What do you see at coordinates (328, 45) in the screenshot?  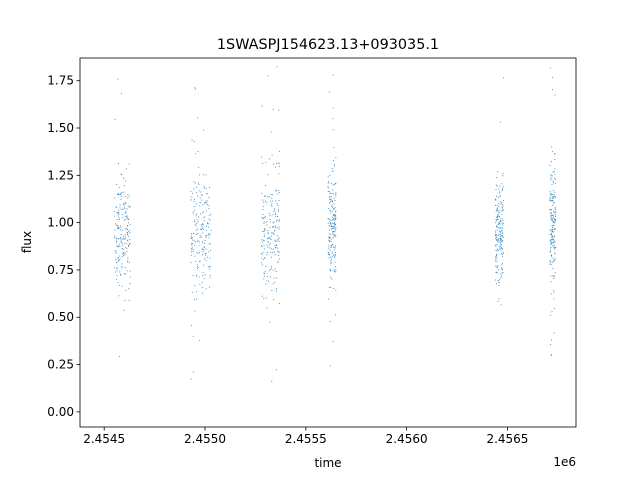 I see `chart-title: 1SWASPJ154623.13+093035.1` at bounding box center [328, 45].